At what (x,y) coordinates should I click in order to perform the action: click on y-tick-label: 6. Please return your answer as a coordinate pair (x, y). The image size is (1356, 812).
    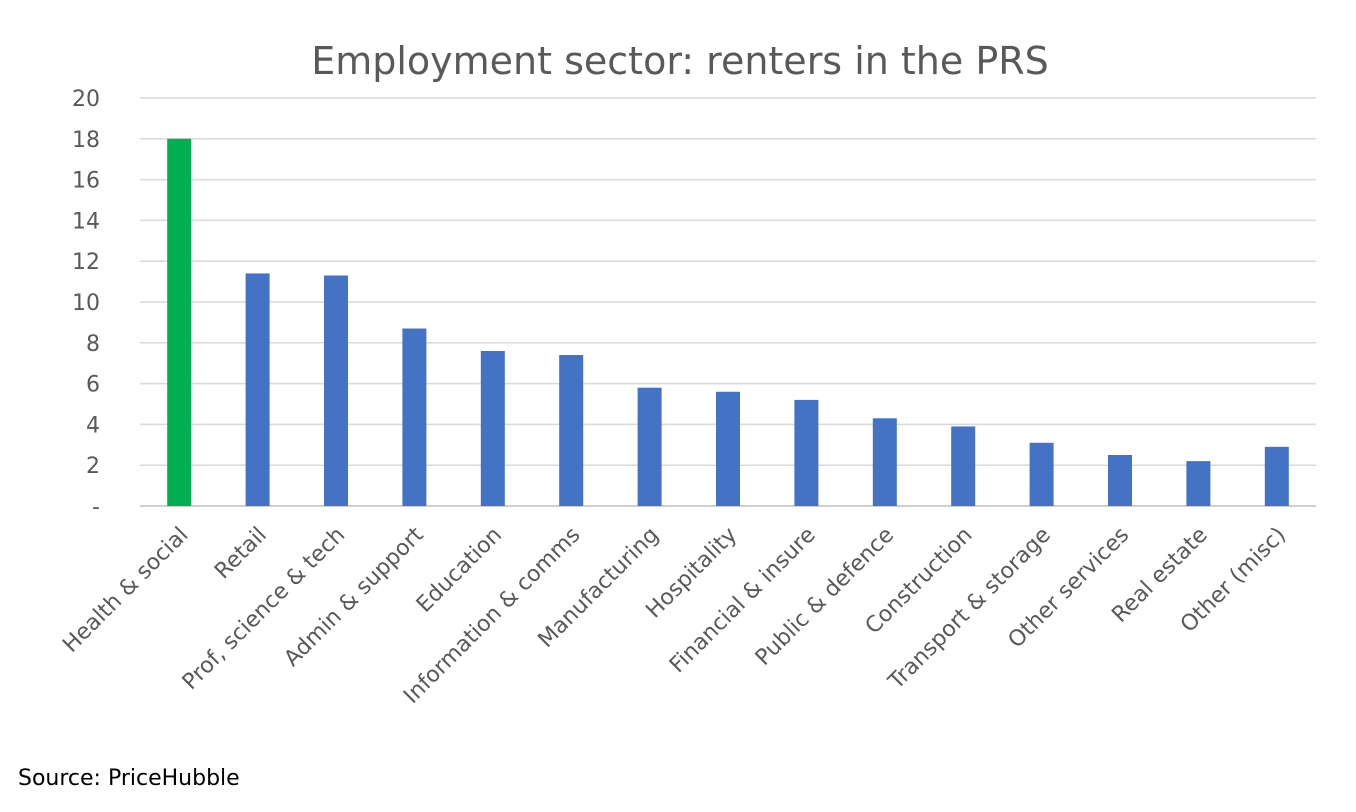
    Looking at the image, I should click on (93, 385).